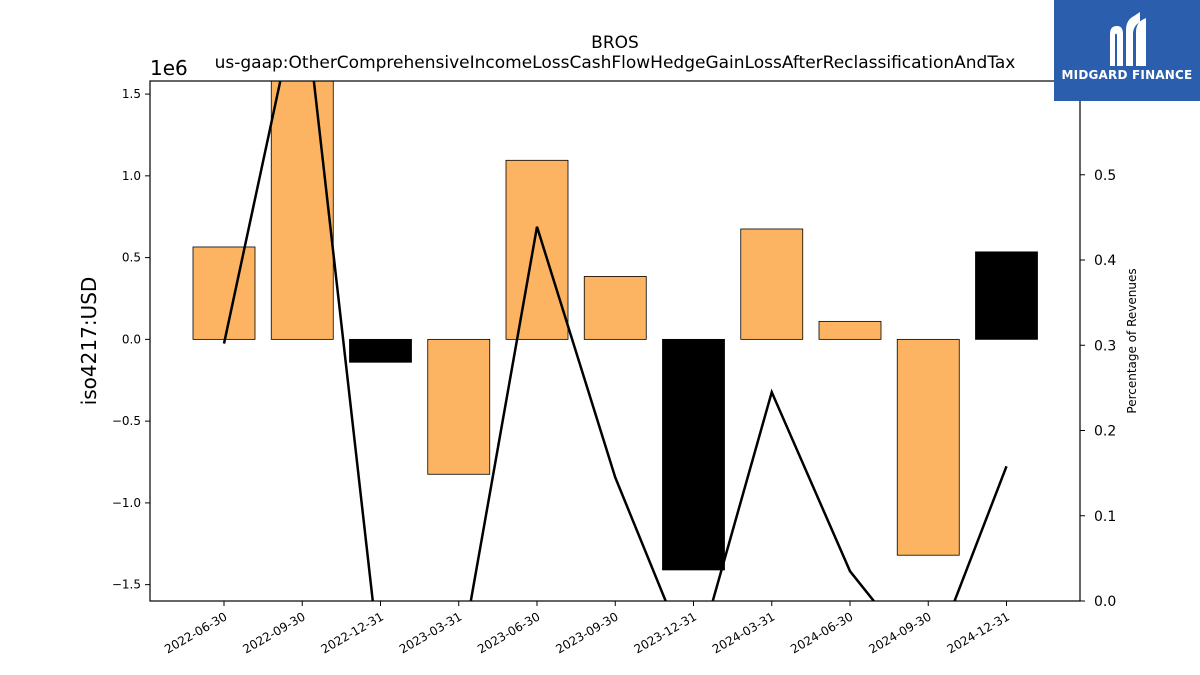 This screenshot has height=675, width=1200. What do you see at coordinates (430, 632) in the screenshot?
I see `x-tick-label: 2023-03-31` at bounding box center [430, 632].